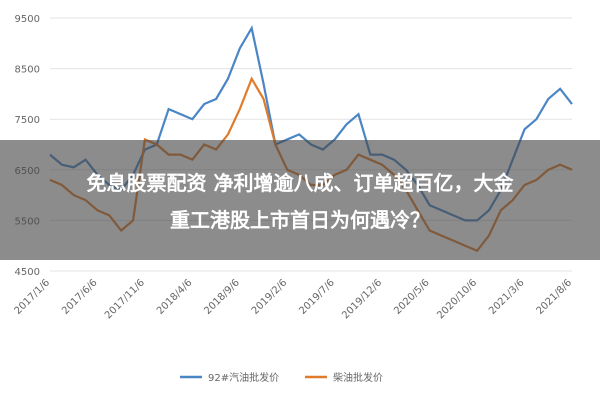 The width and height of the screenshot is (600, 404). Describe the element at coordinates (301, 183) in the screenshot. I see `headline: 免息股票配资 净利增逾八成、订单超百亿，大金` at that location.